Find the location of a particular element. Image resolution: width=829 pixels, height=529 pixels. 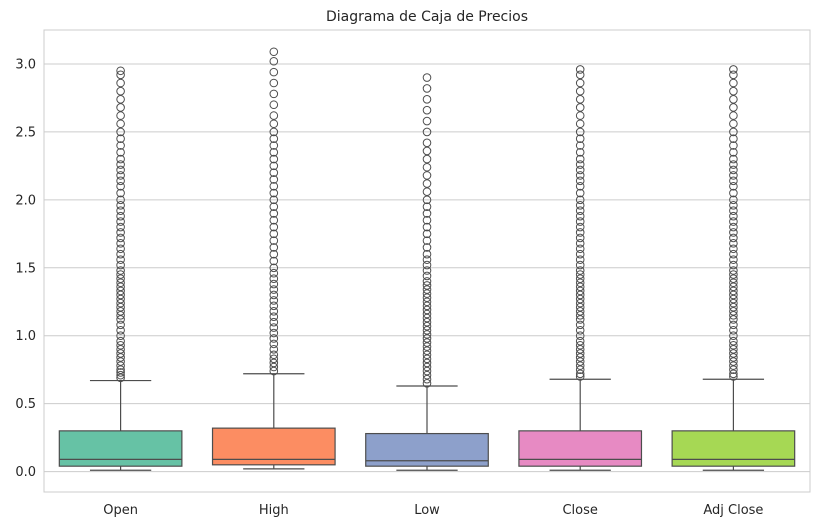

y-axis-ticks: 0.0 0.5 1.0 1.5 2.0 2.5 3.0 is located at coordinates (25, 268).